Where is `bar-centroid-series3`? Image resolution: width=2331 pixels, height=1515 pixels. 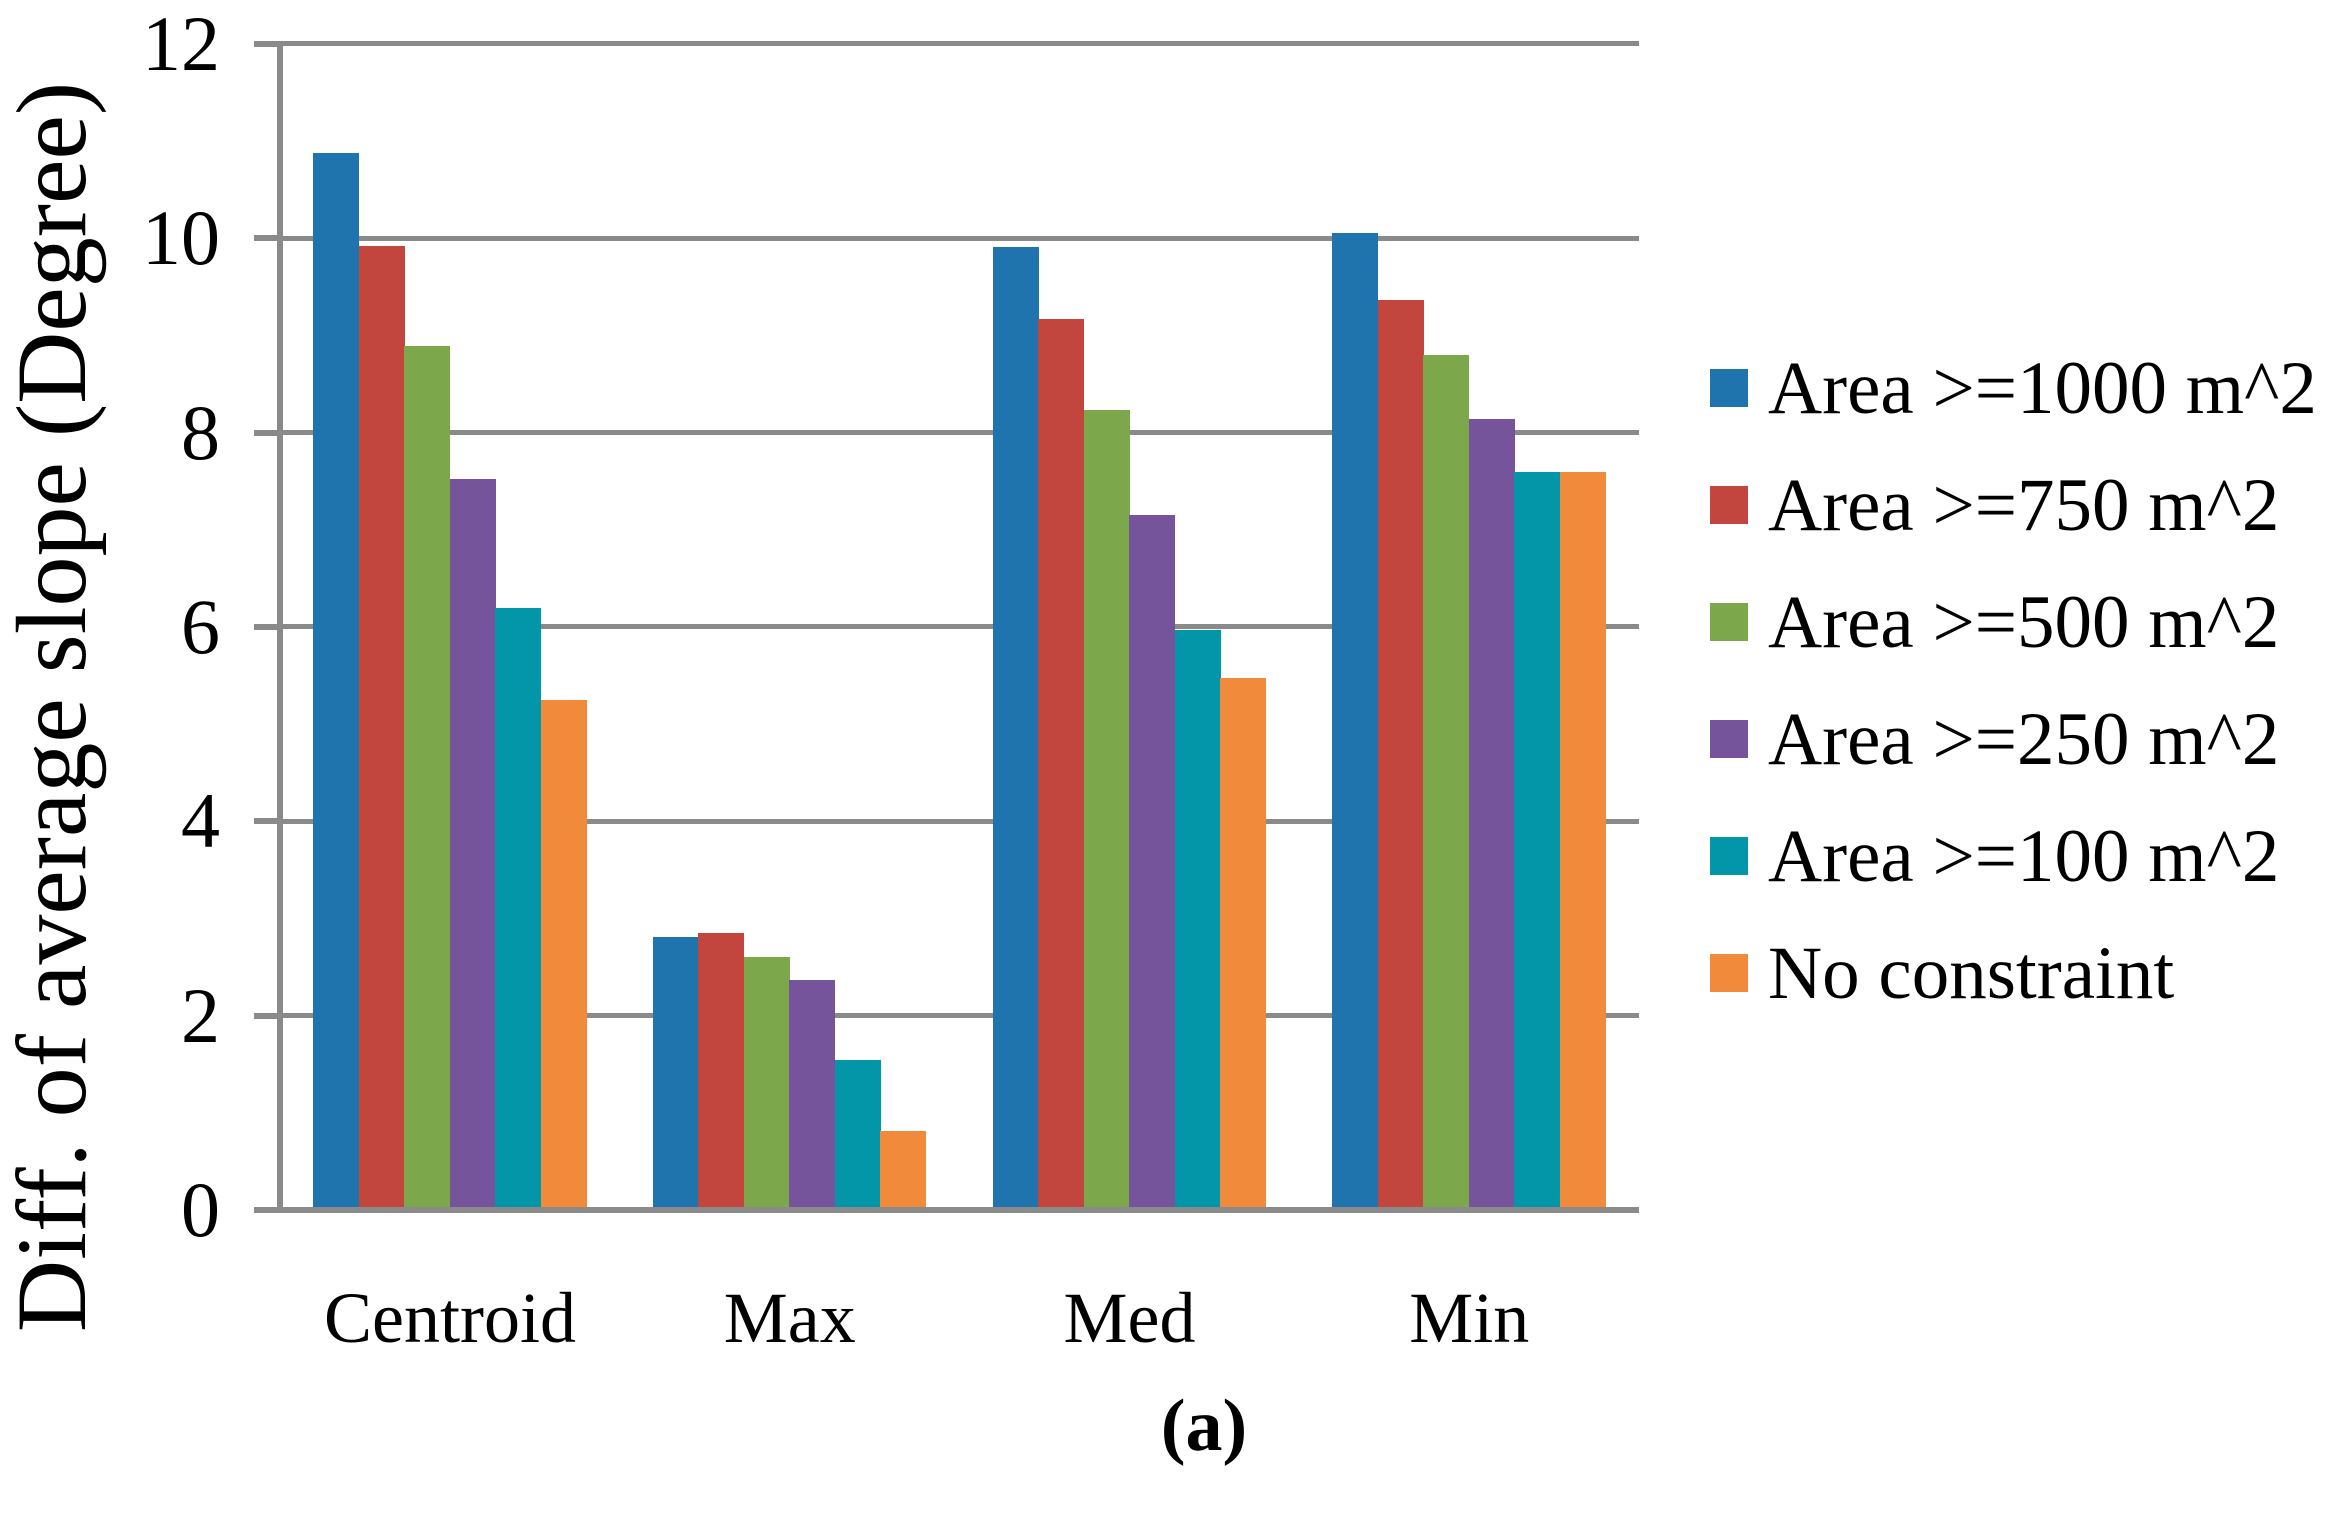
bar-centroid-series3 is located at coordinates (473, 844).